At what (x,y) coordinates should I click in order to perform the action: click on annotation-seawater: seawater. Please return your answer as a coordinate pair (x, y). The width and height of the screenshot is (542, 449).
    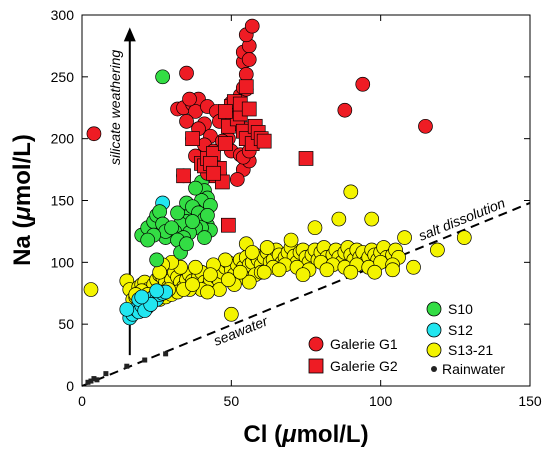
    Looking at the image, I should click on (241, 330).